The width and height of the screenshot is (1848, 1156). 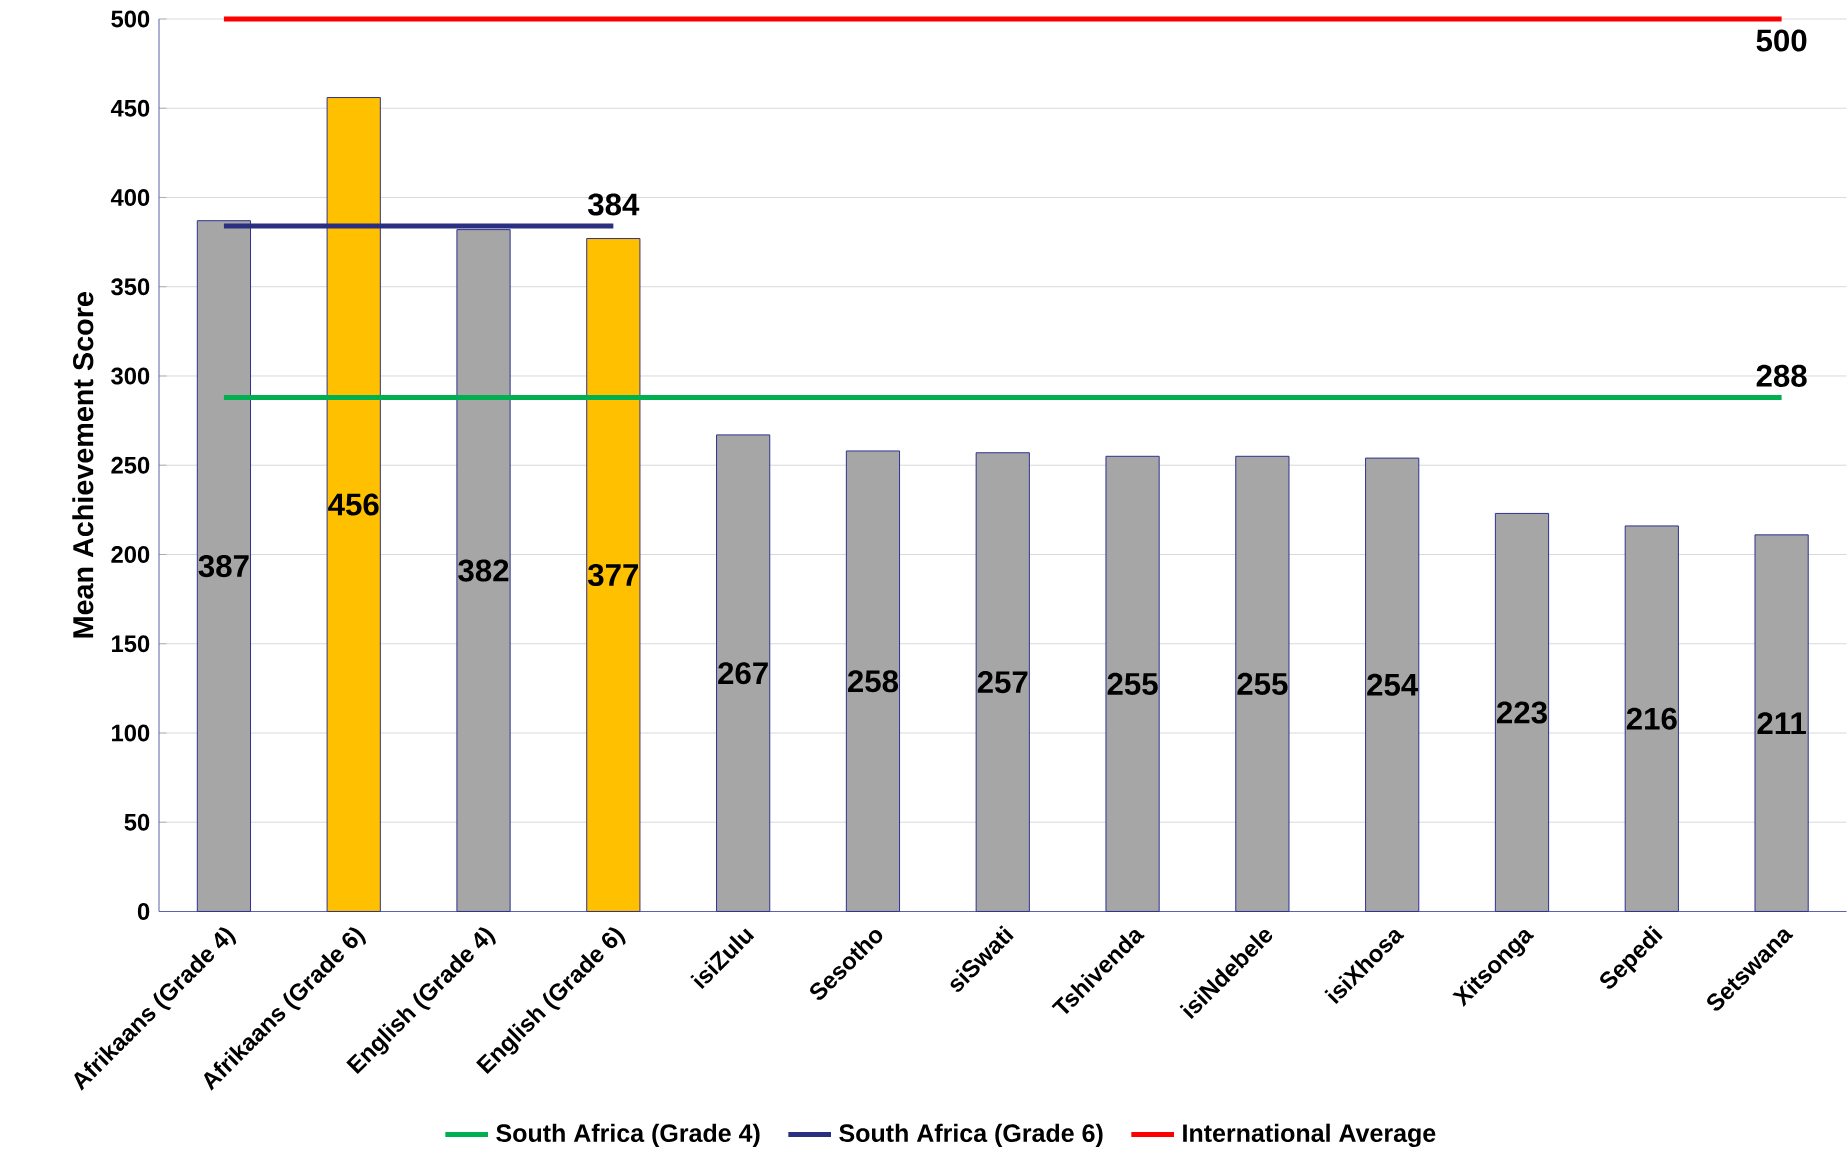 What do you see at coordinates (628, 1135) in the screenshot?
I see `legend-label: South Africa (Grade 4)` at bounding box center [628, 1135].